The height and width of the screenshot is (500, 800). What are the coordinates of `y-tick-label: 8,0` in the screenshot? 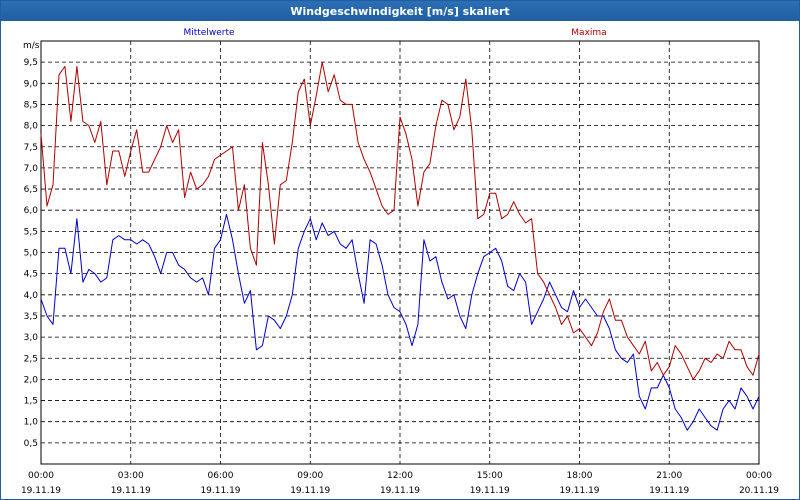 It's located at (31, 127).